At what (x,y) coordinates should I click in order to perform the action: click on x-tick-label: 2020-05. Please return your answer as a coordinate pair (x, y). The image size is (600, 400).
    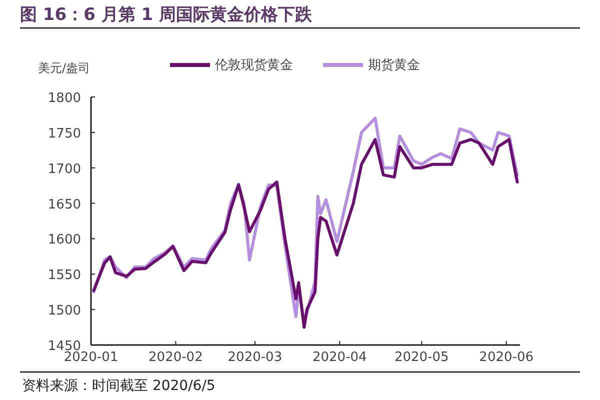
    Looking at the image, I should click on (421, 357).